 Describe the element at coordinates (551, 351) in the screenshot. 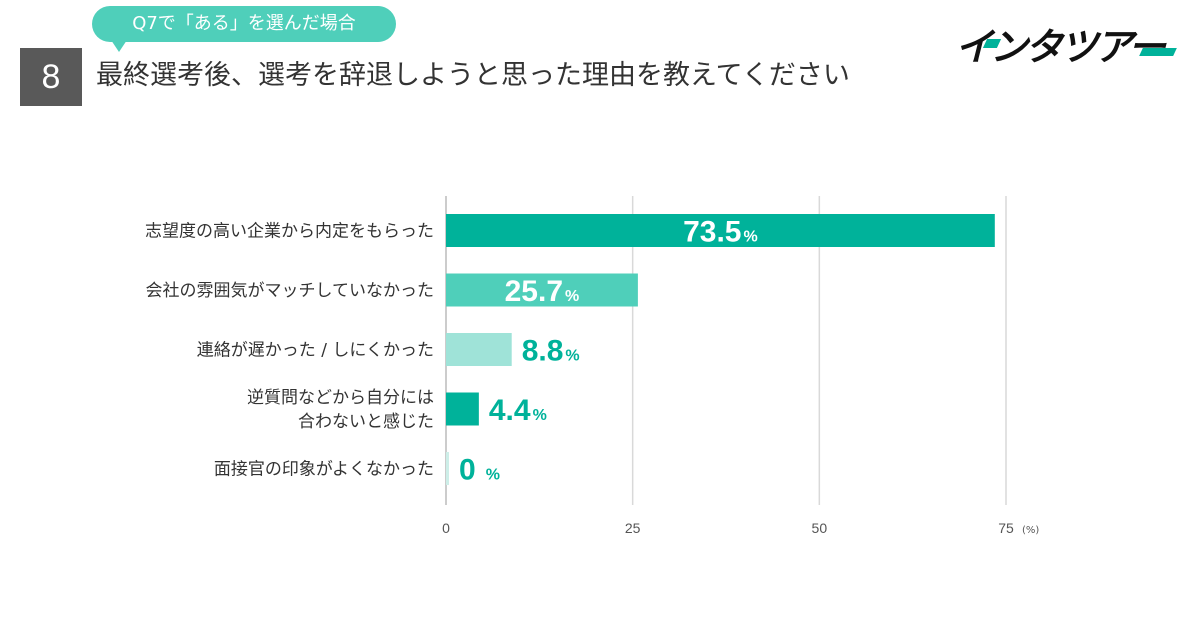

I see `data-label: 8.8%` at that location.